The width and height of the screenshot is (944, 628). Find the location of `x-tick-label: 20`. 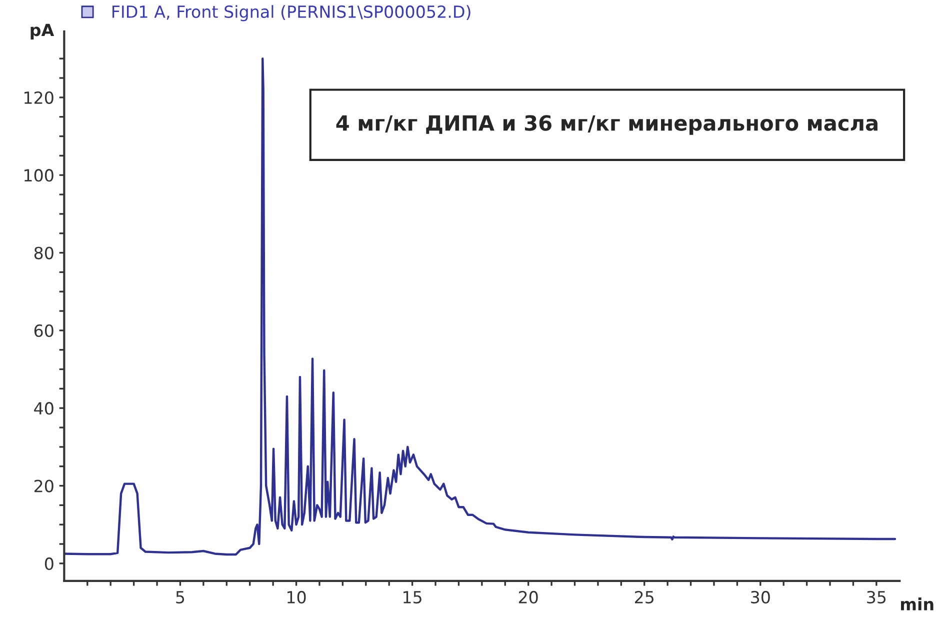

x-tick-label: 20 is located at coordinates (528, 597).